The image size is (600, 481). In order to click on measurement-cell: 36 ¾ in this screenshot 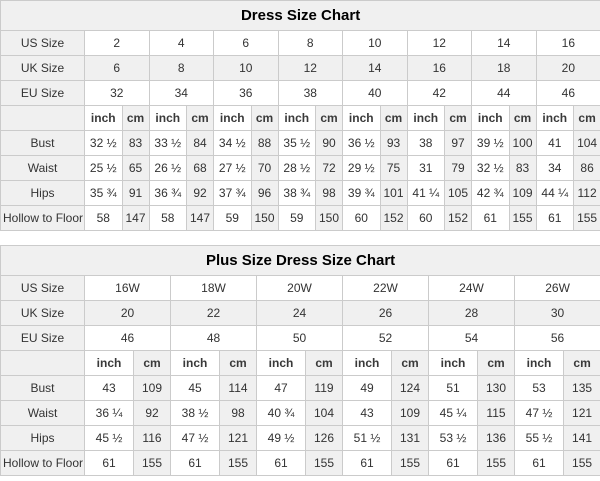, I will do `click(167, 193)`.